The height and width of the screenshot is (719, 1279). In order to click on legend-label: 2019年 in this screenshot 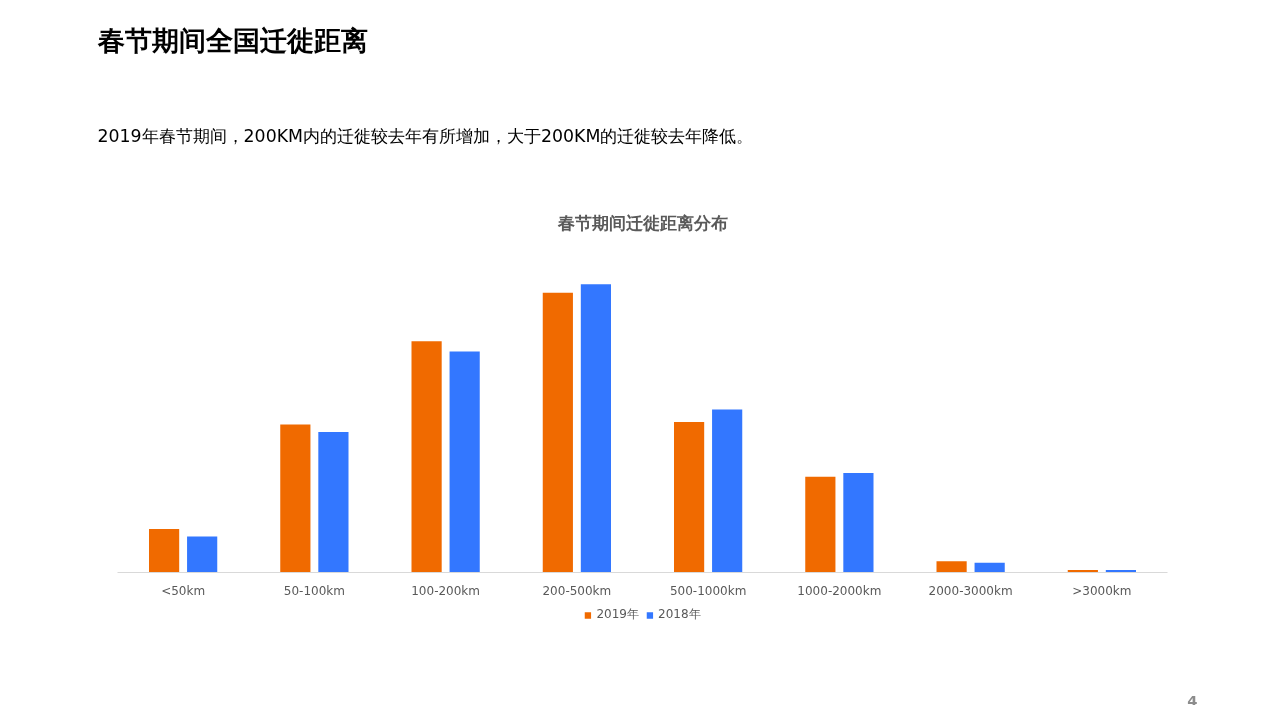, I will do `click(617, 614)`.